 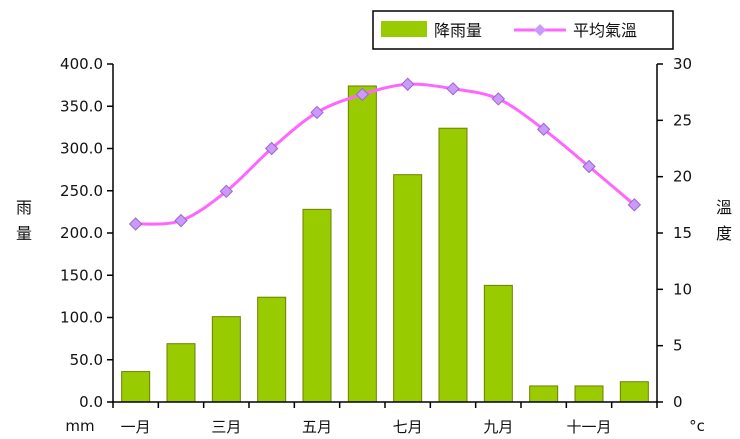 What do you see at coordinates (81, 64) in the screenshot?
I see `left-tick-label: 400.0` at bounding box center [81, 64].